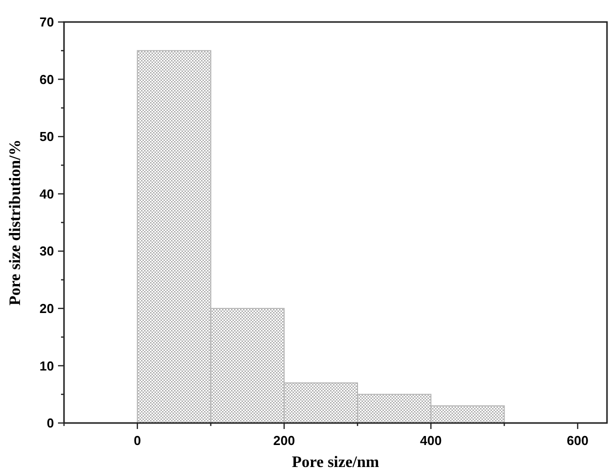 This screenshot has width=609, height=471. Describe the element at coordinates (431, 440) in the screenshot. I see `x-tick-label: 400` at that location.